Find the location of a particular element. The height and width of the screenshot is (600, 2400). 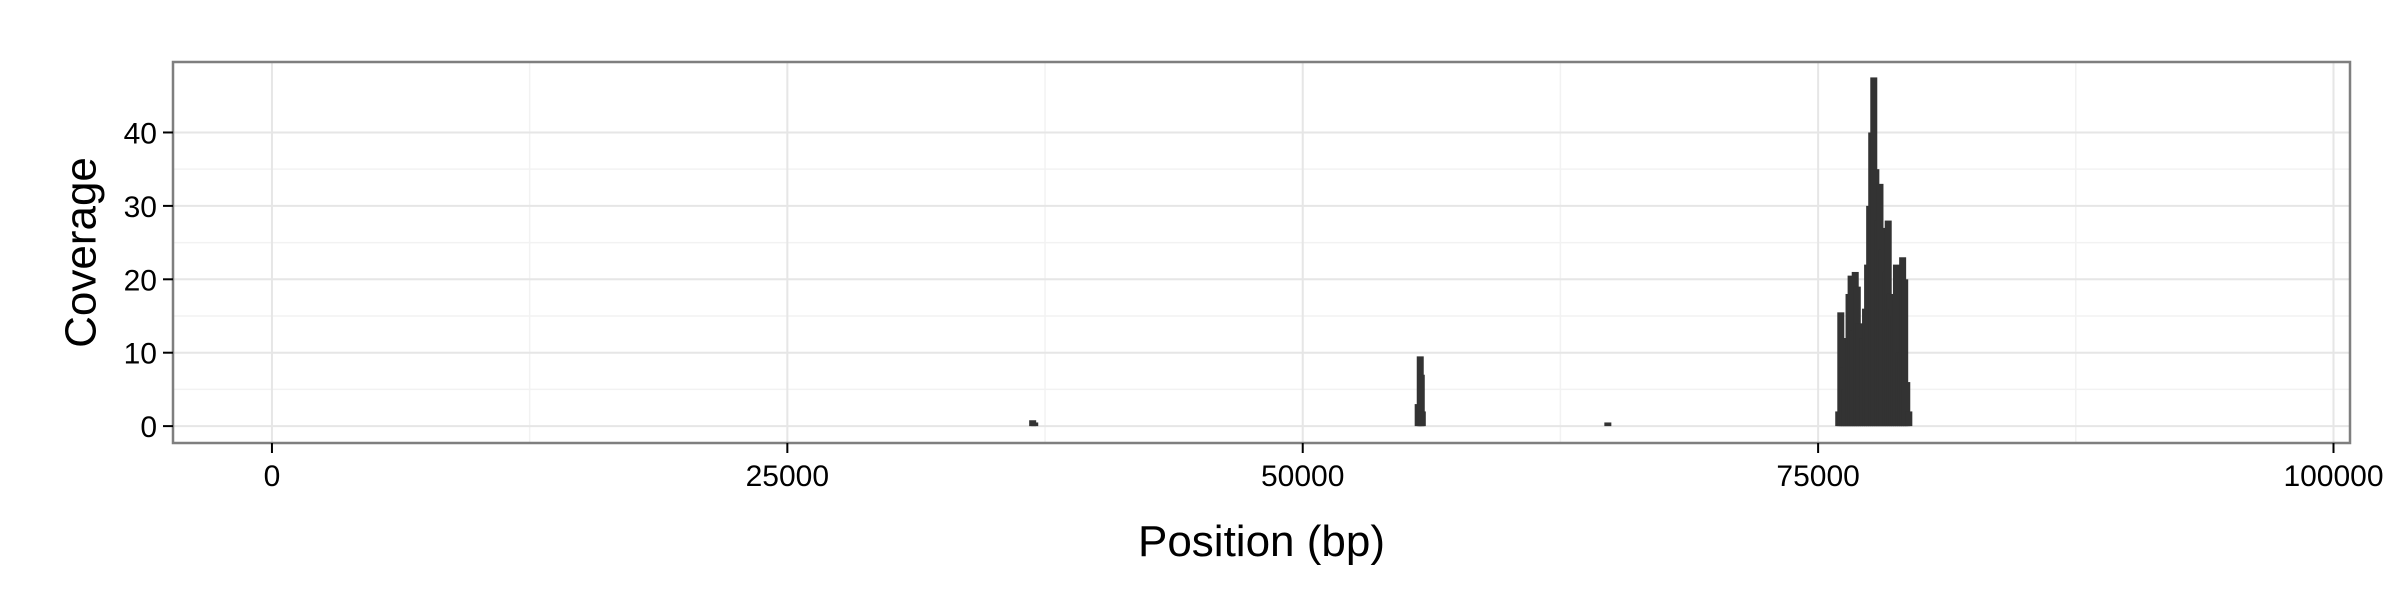

y-tick-label: 20 is located at coordinates (140, 280).